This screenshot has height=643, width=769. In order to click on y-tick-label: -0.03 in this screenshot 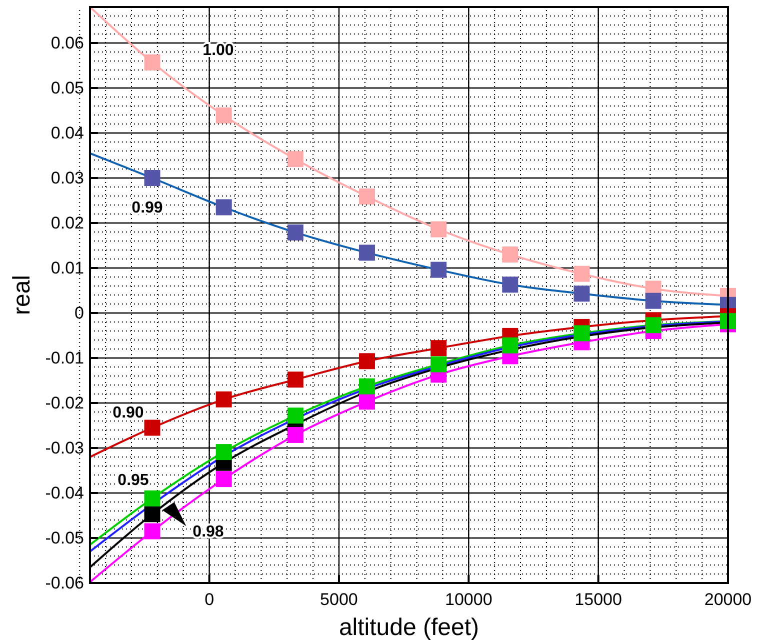, I will do `click(64, 448)`.